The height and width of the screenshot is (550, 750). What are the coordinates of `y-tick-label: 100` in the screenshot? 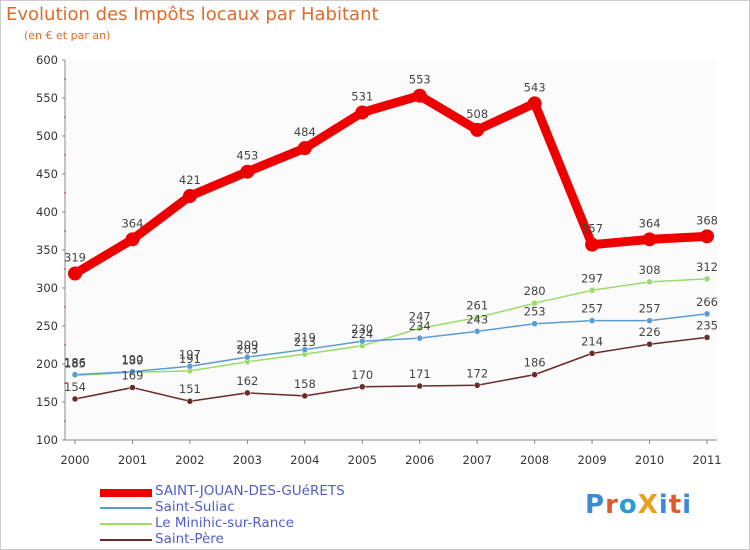 It's located at (47, 440).